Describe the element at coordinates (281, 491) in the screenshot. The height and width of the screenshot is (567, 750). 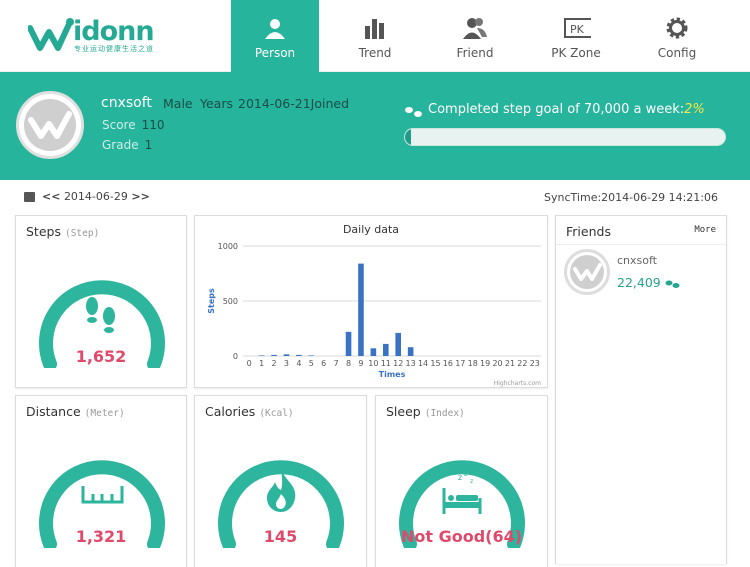
I see `flame-icon` at that location.